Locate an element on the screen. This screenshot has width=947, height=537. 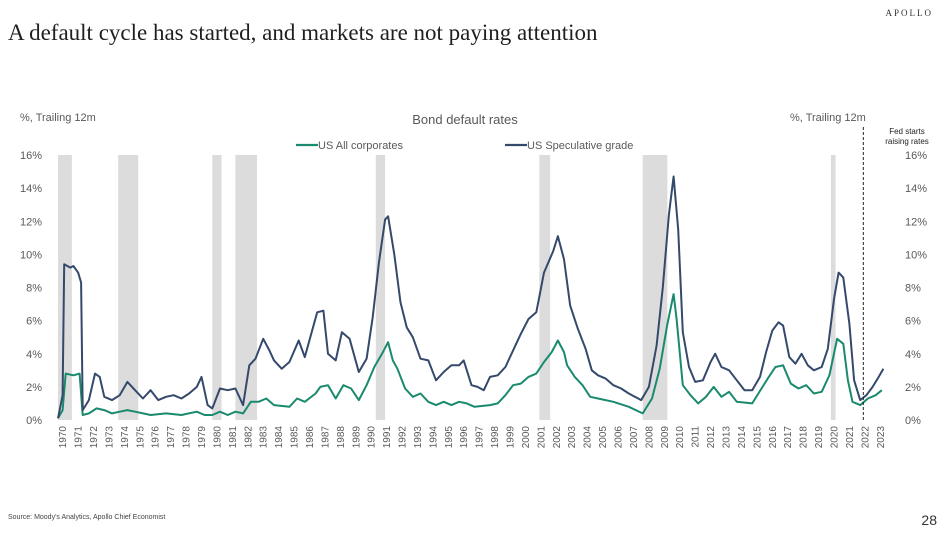
x-tick: 1974 is located at coordinates (125, 437).